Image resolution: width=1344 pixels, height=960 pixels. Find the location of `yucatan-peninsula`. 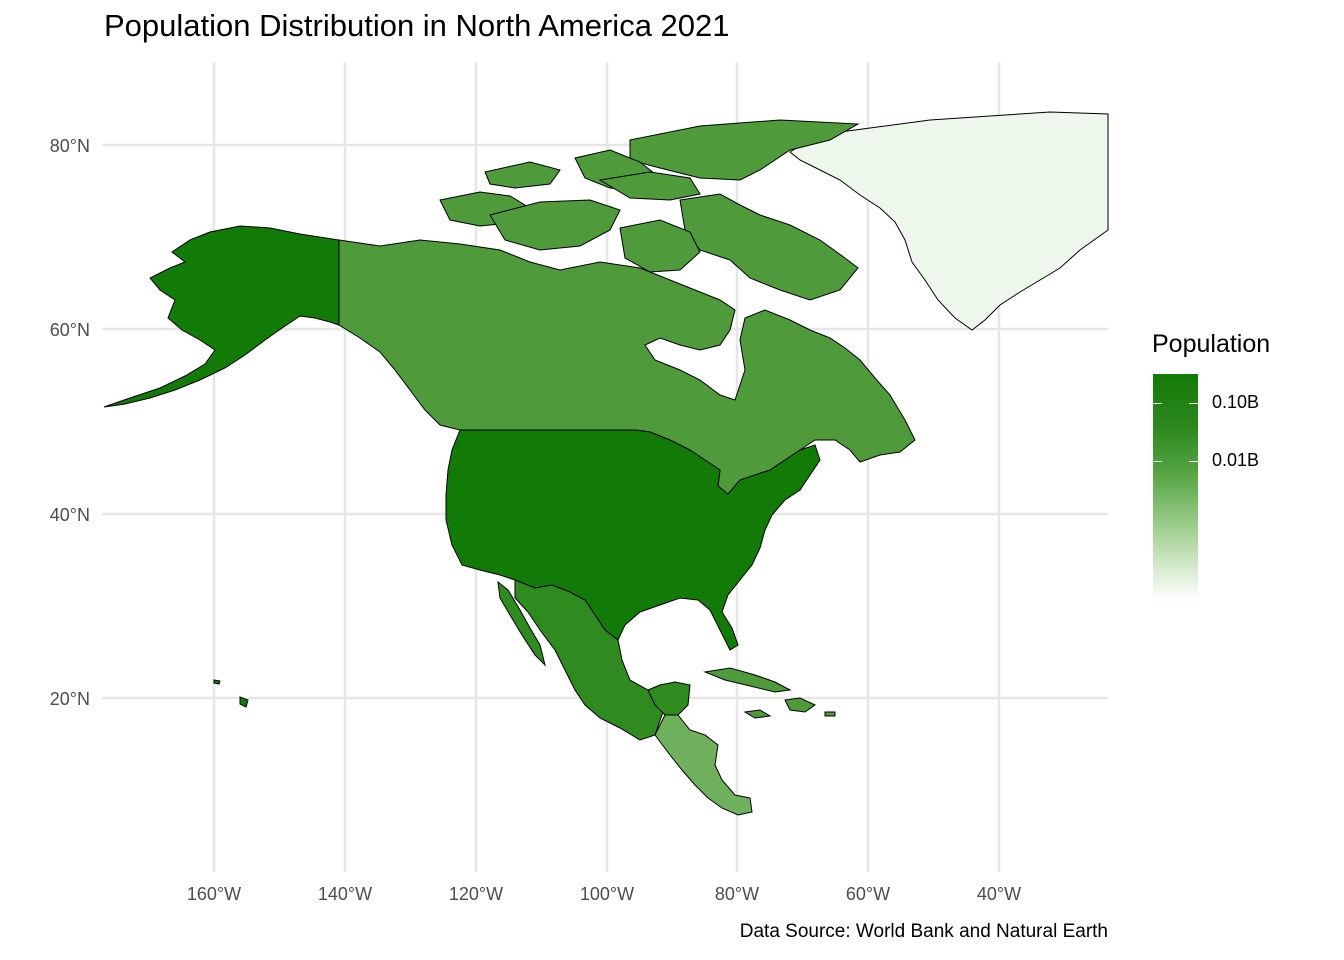

yucatan-peninsula is located at coordinates (669, 698).